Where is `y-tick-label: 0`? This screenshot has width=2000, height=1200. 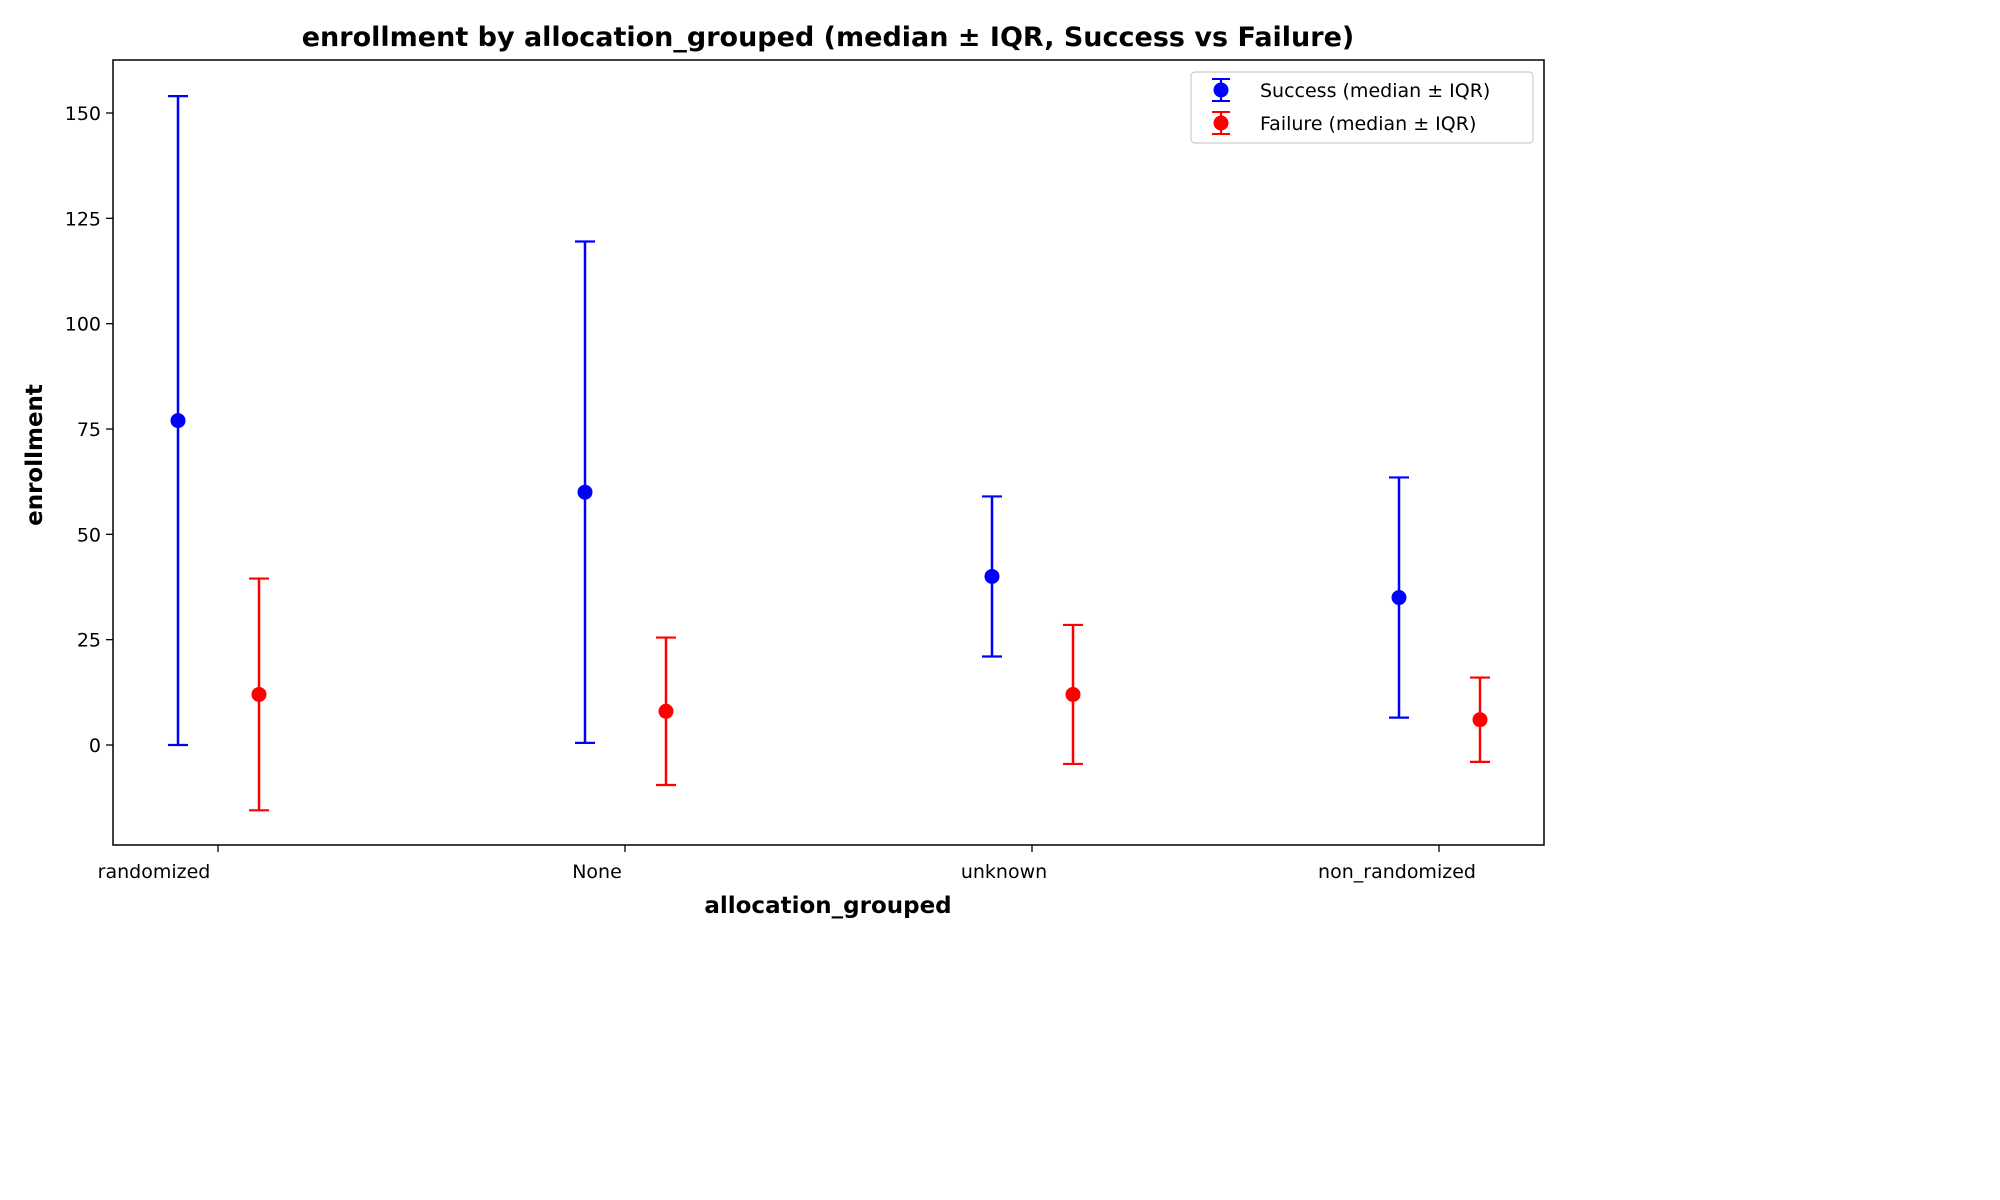
y-tick-label: 0 is located at coordinates (95, 746).